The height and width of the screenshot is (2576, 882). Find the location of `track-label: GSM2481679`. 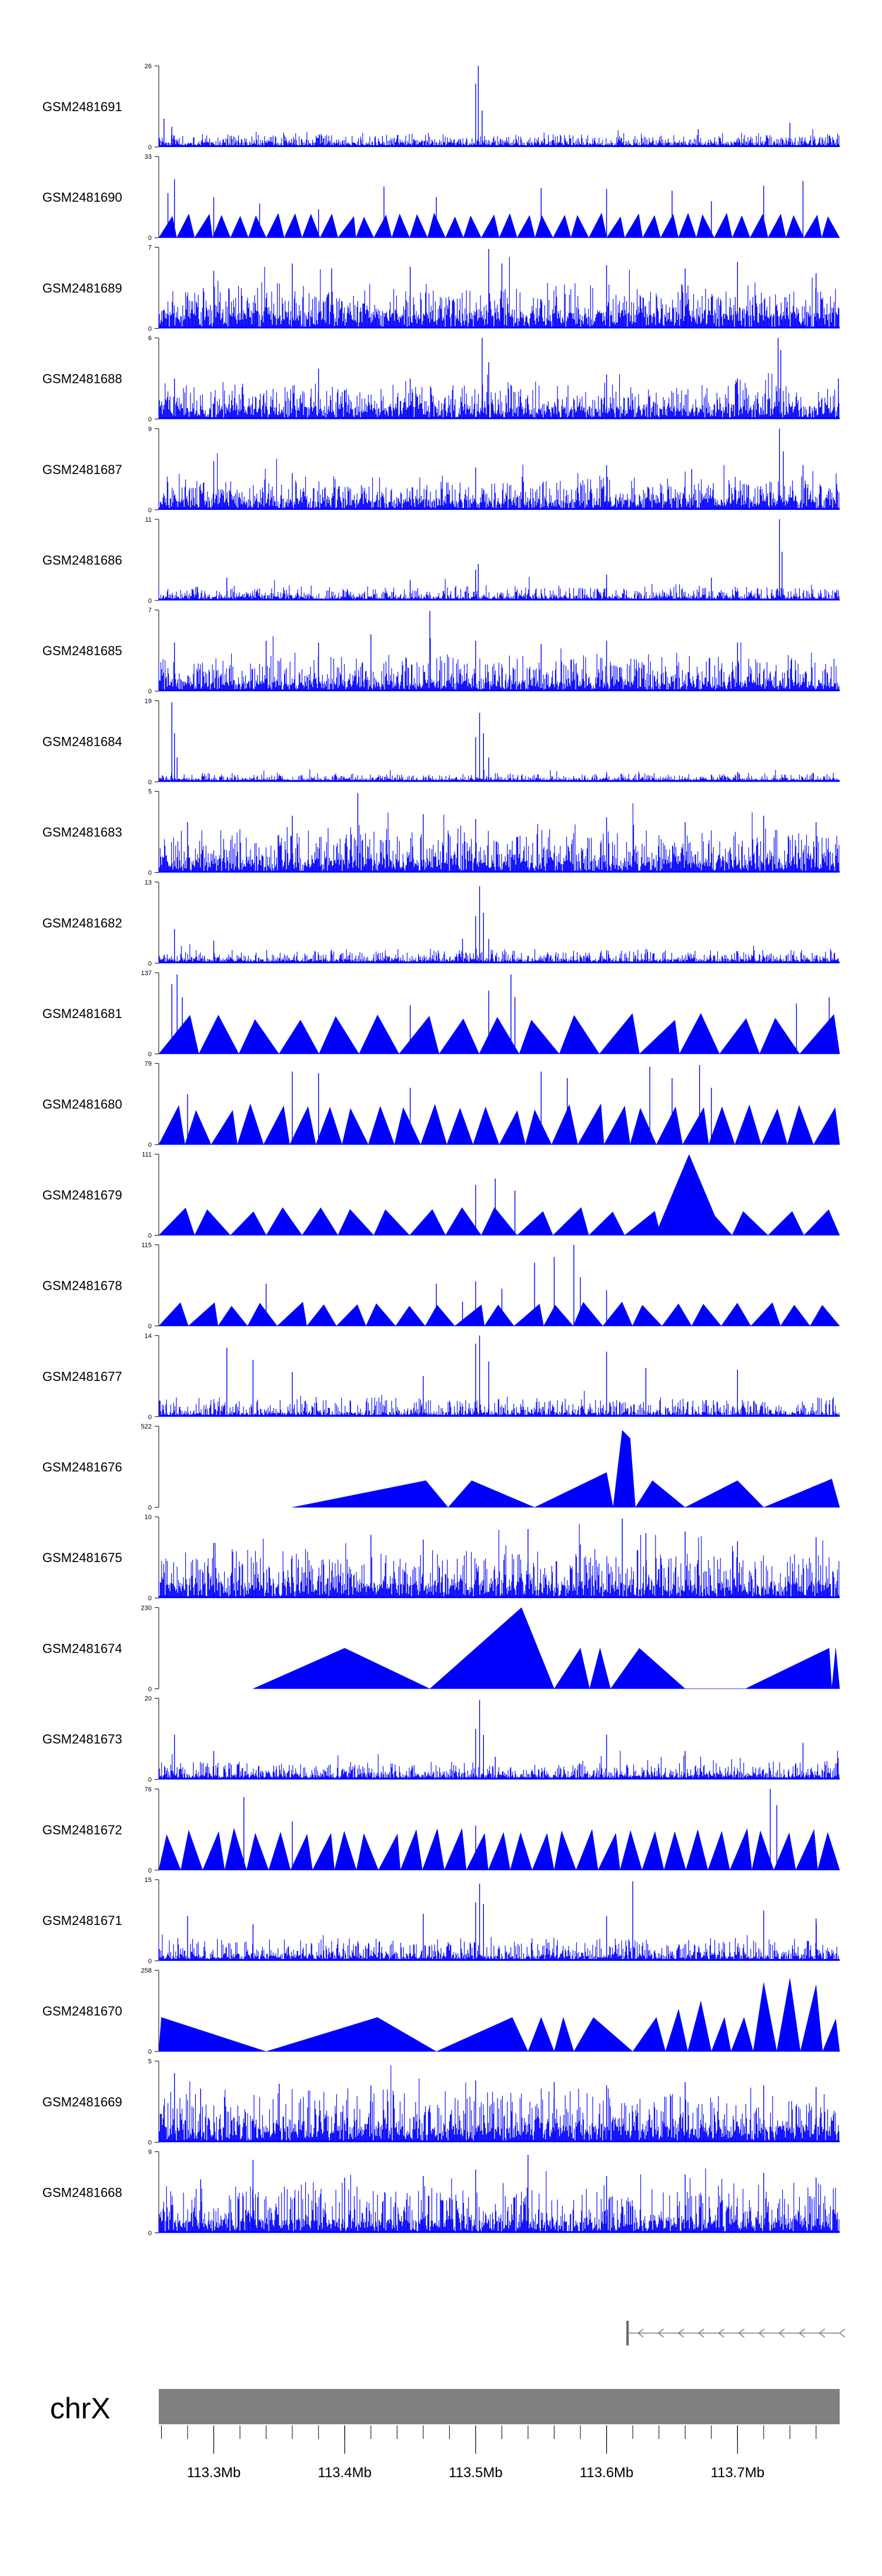

track-label: GSM2481679 is located at coordinates (82, 1194).